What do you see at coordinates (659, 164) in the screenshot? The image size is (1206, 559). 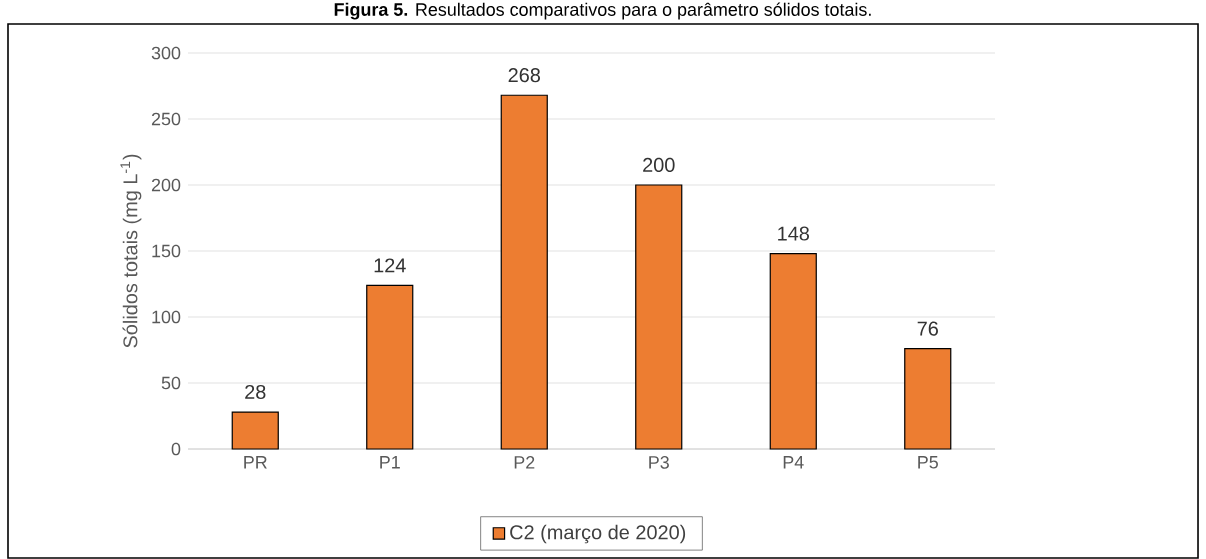 I see `data-label: 200` at bounding box center [659, 164].